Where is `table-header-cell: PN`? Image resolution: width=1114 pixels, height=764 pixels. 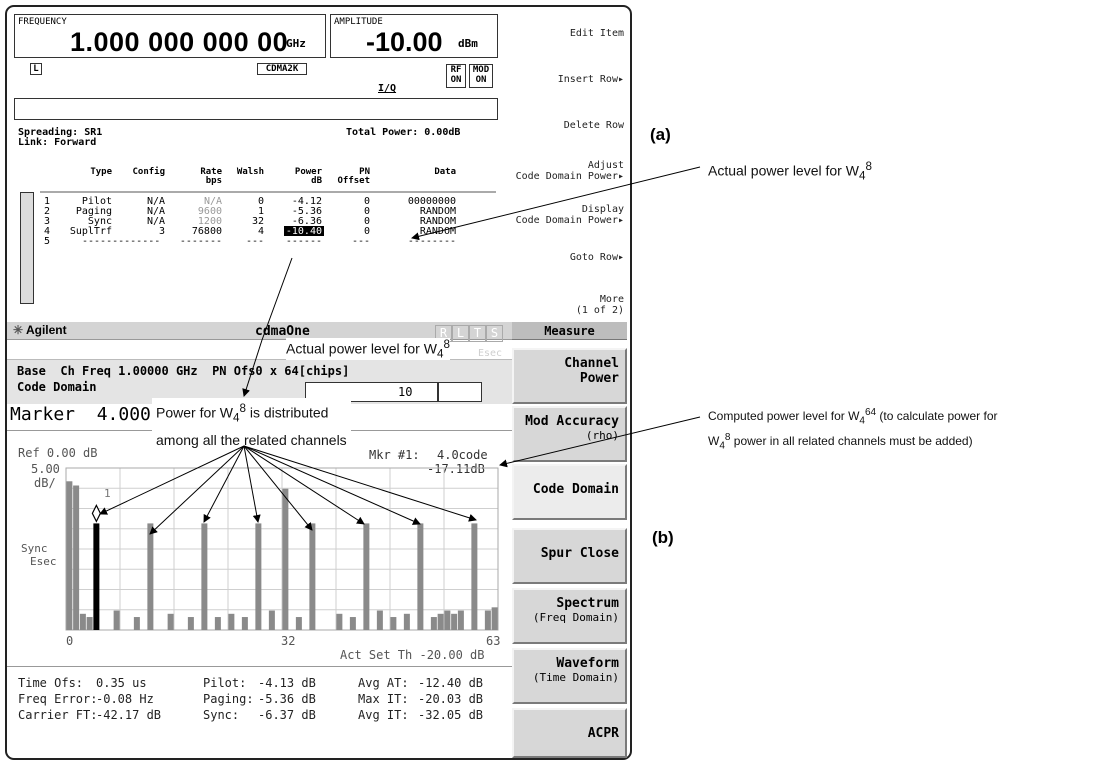 table-header-cell: PN is located at coordinates (364, 172).